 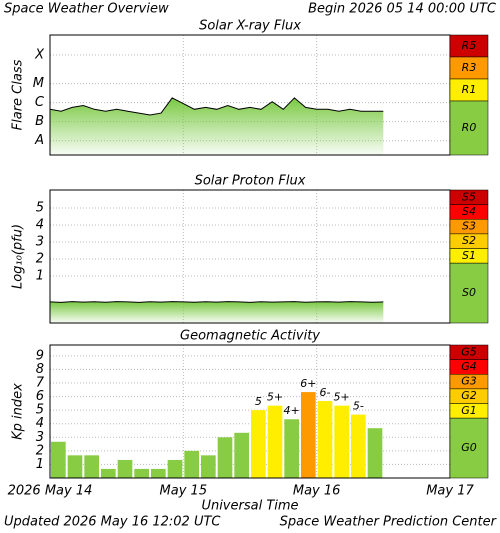 What do you see at coordinates (249, 506) in the screenshot?
I see `x-axis-label: Universal Time` at bounding box center [249, 506].